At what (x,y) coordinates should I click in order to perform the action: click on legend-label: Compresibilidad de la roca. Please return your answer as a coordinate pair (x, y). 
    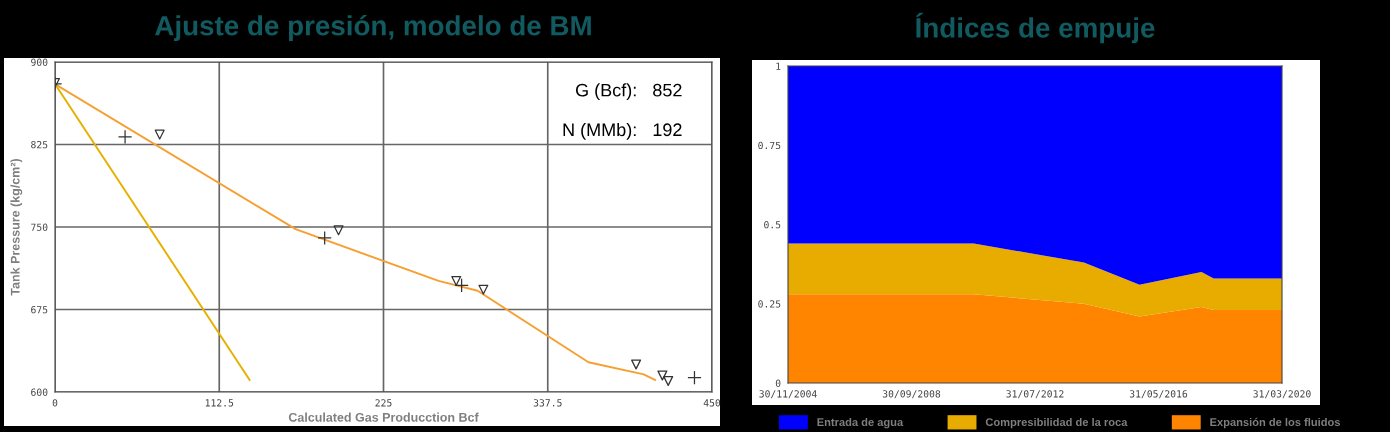
    Looking at the image, I should click on (1056, 423).